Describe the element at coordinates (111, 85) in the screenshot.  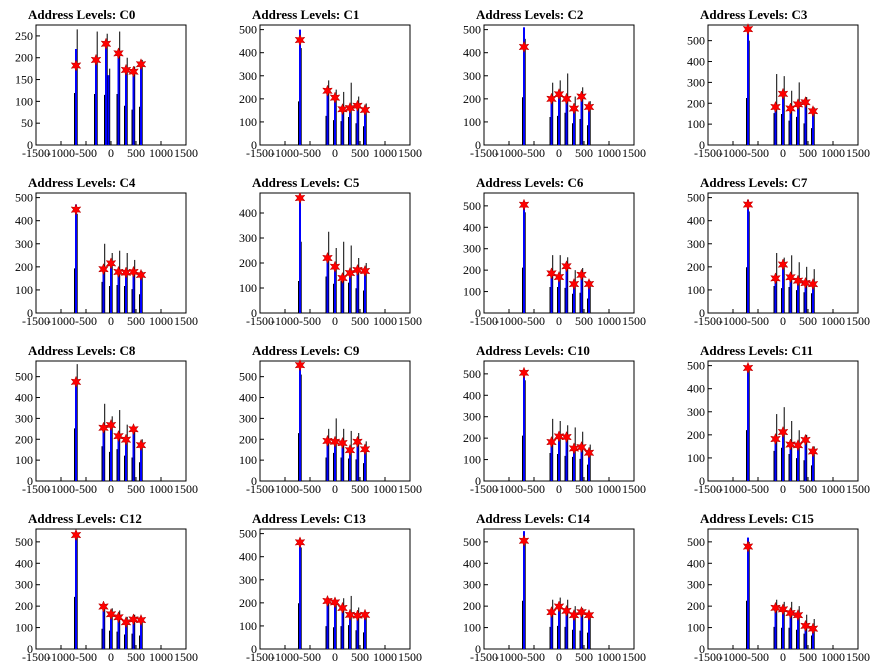
I see `plot-frame` at that location.